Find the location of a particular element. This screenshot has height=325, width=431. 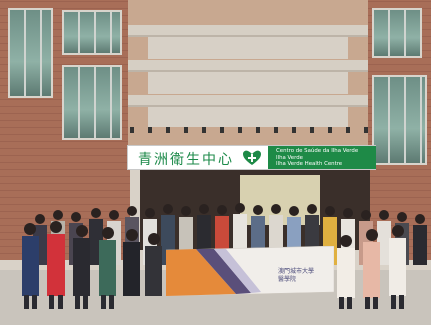

sign-portuguese-line2: Ilha Verde is located at coordinates (289, 157).